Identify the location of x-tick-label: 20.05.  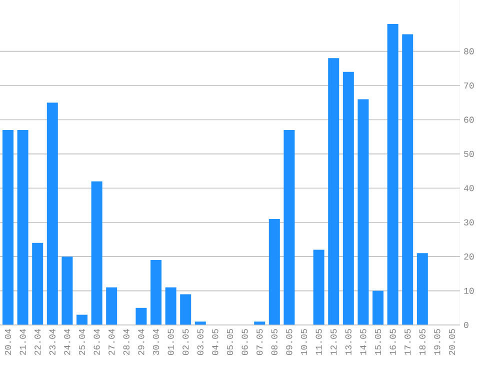
(452, 342).